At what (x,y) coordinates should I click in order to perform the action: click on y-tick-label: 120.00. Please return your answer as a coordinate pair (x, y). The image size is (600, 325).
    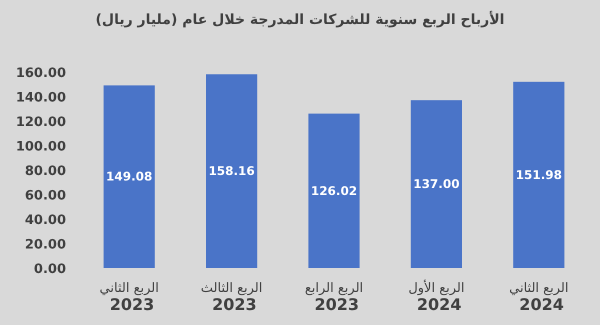
    Looking at the image, I should click on (41, 122).